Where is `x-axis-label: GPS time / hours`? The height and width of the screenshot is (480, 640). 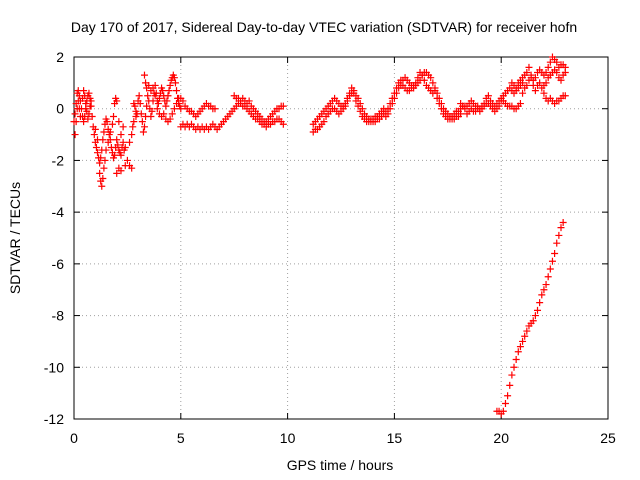
x-axis-label: GPS time / hours is located at coordinates (340, 465).